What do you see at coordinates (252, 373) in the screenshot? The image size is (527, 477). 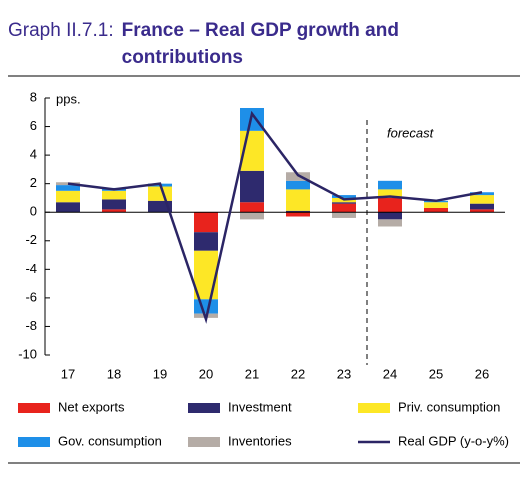 I see `x-tick-label: 21` at bounding box center [252, 373].